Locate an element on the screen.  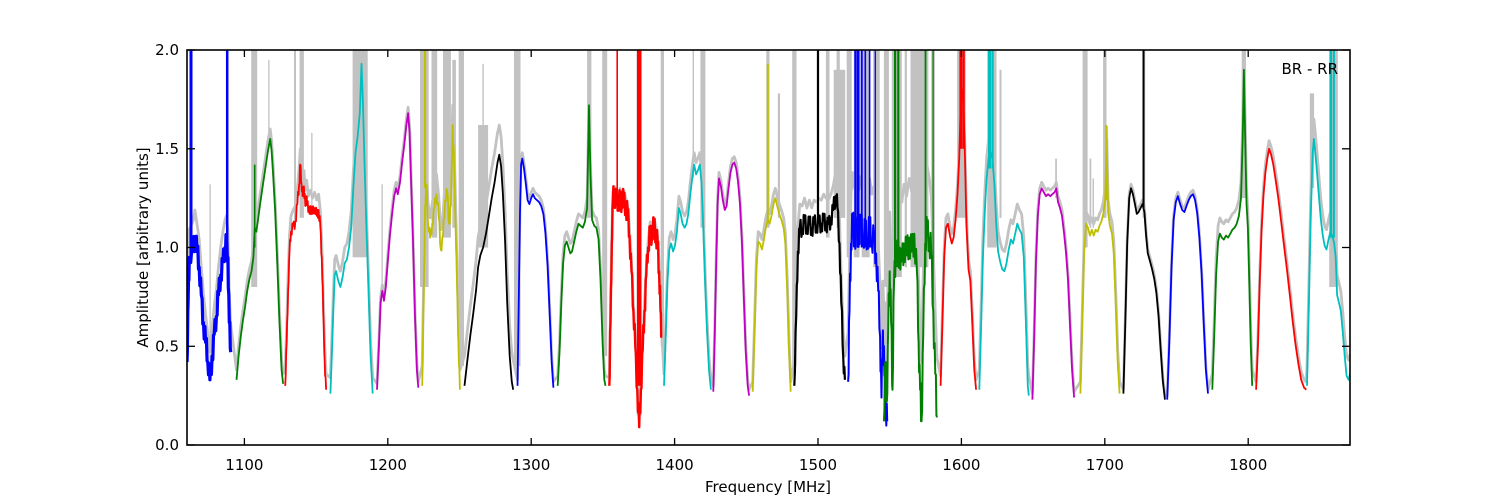
y-axis-label: Amplitude [arbitrary units] is located at coordinates (143, 247).